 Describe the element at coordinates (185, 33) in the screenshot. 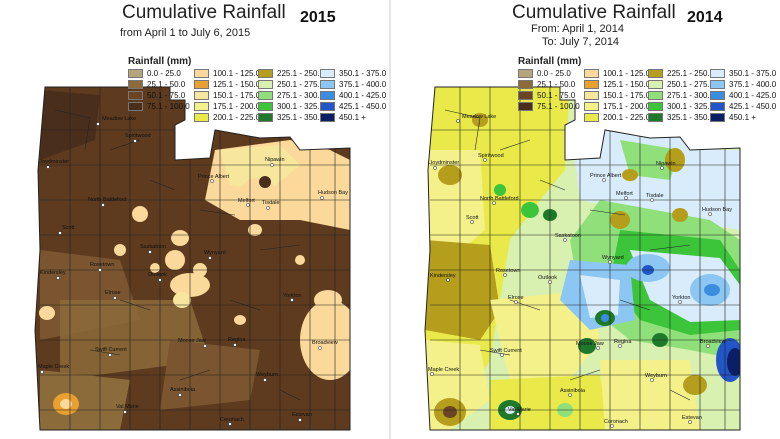

I see `map-subtitle: from April 1 to July 6, 2015` at that location.